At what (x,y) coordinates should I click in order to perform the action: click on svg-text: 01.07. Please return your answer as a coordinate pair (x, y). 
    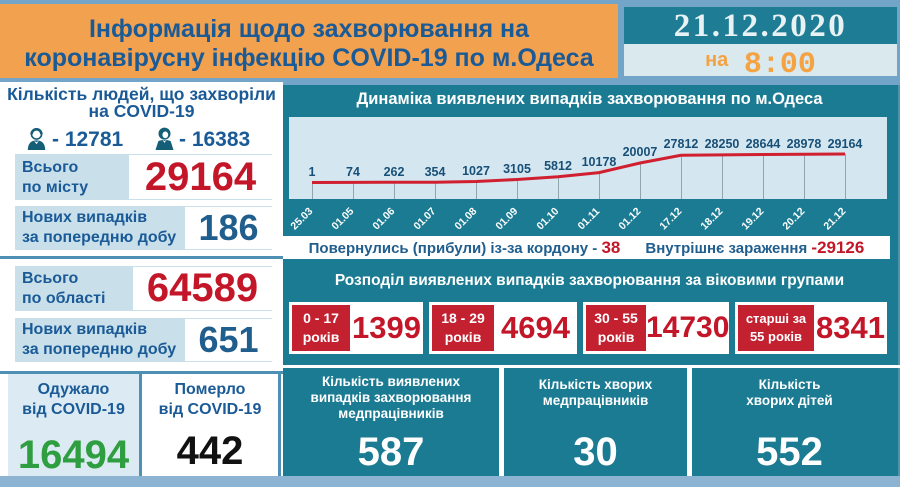
    Looking at the image, I should click on (424, 218).